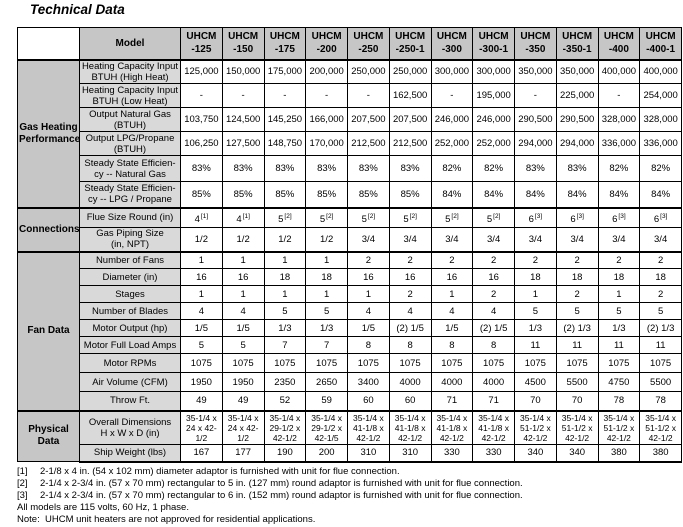 This screenshot has height=527, width=683. What do you see at coordinates (452, 43) in the screenshot?
I see `model-column-header: UHCM -300` at bounding box center [452, 43].